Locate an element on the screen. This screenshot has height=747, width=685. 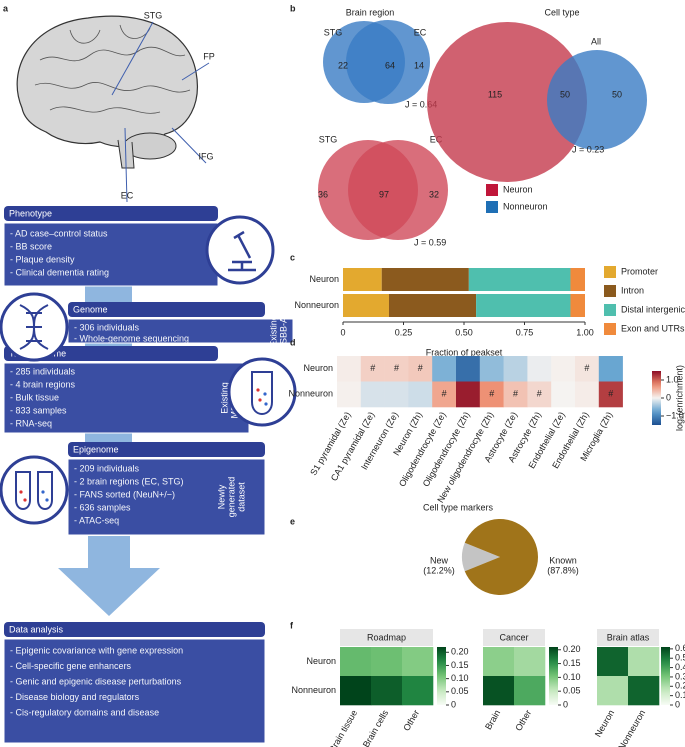
x-tick-label: 1.00 is located at coordinates (585, 332).